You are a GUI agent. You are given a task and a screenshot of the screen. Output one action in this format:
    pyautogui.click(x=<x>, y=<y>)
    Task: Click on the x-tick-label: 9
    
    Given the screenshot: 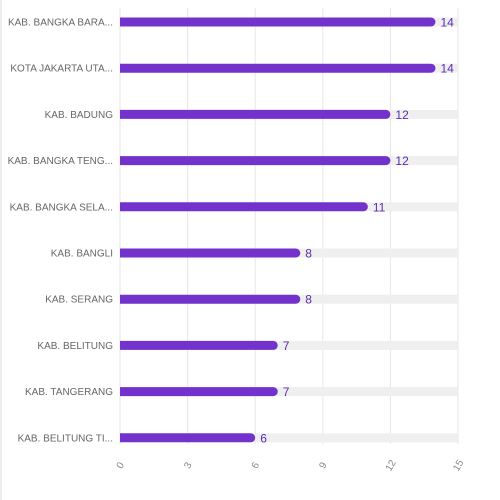 What is the action you would take?
    pyautogui.click(x=323, y=465)
    